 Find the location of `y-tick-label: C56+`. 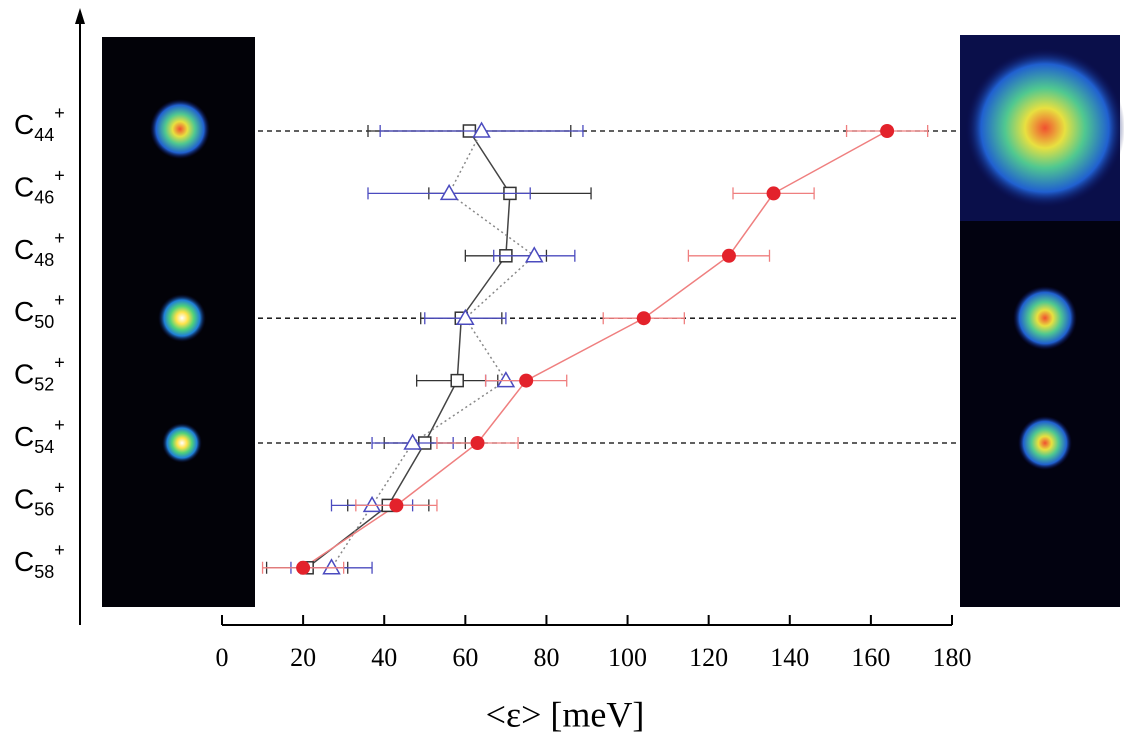

y-tick-label: C56+ is located at coordinates (39, 498).